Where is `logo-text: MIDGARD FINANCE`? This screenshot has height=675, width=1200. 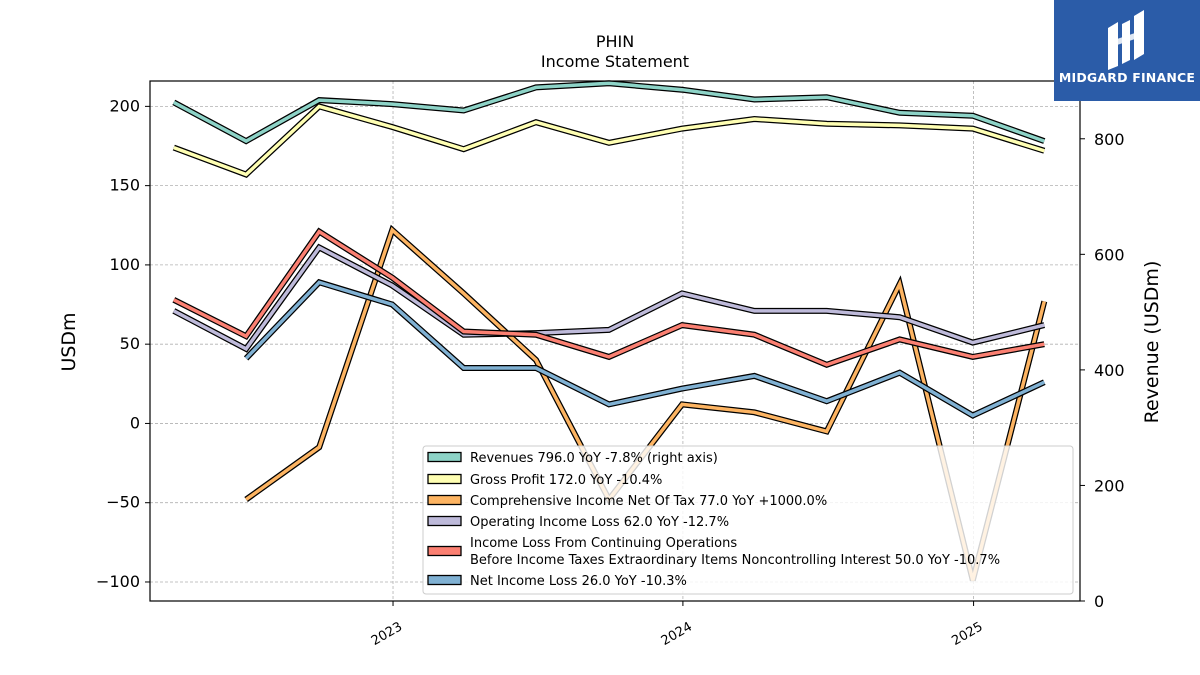
logo-text: MIDGARD FINANCE is located at coordinates (1127, 77).